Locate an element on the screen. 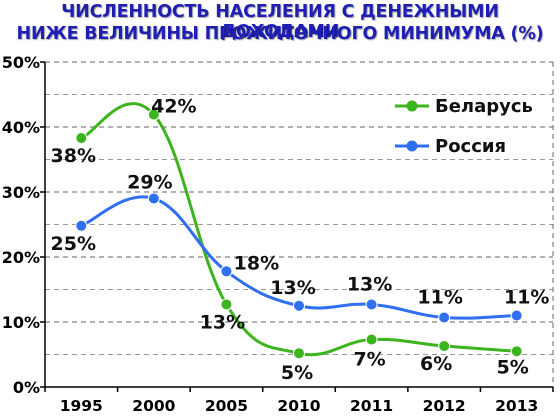 The width and height of the screenshot is (560, 417). data-label: 42% is located at coordinates (173, 107).